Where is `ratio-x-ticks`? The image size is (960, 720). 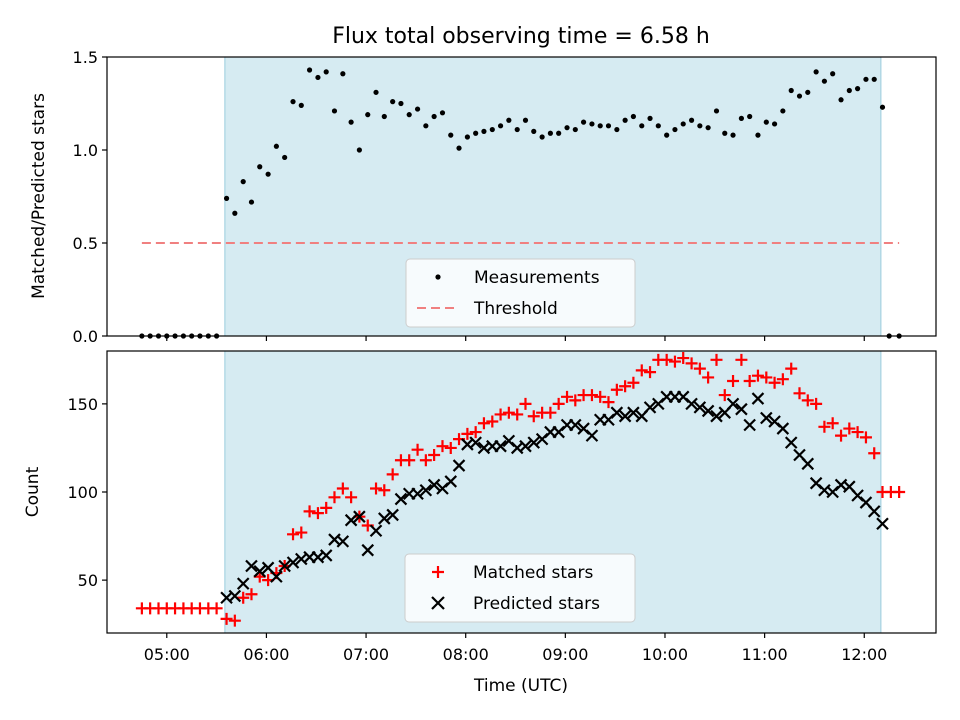 ratio-x-ticks is located at coordinates (515, 338).